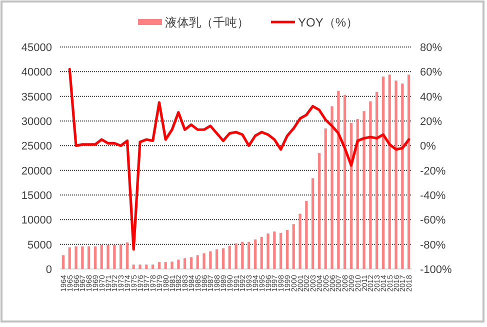 The image size is (487, 327). What do you see at coordinates (431, 48) in the screenshot?
I see `y2-tick-label: 80%` at bounding box center [431, 48].